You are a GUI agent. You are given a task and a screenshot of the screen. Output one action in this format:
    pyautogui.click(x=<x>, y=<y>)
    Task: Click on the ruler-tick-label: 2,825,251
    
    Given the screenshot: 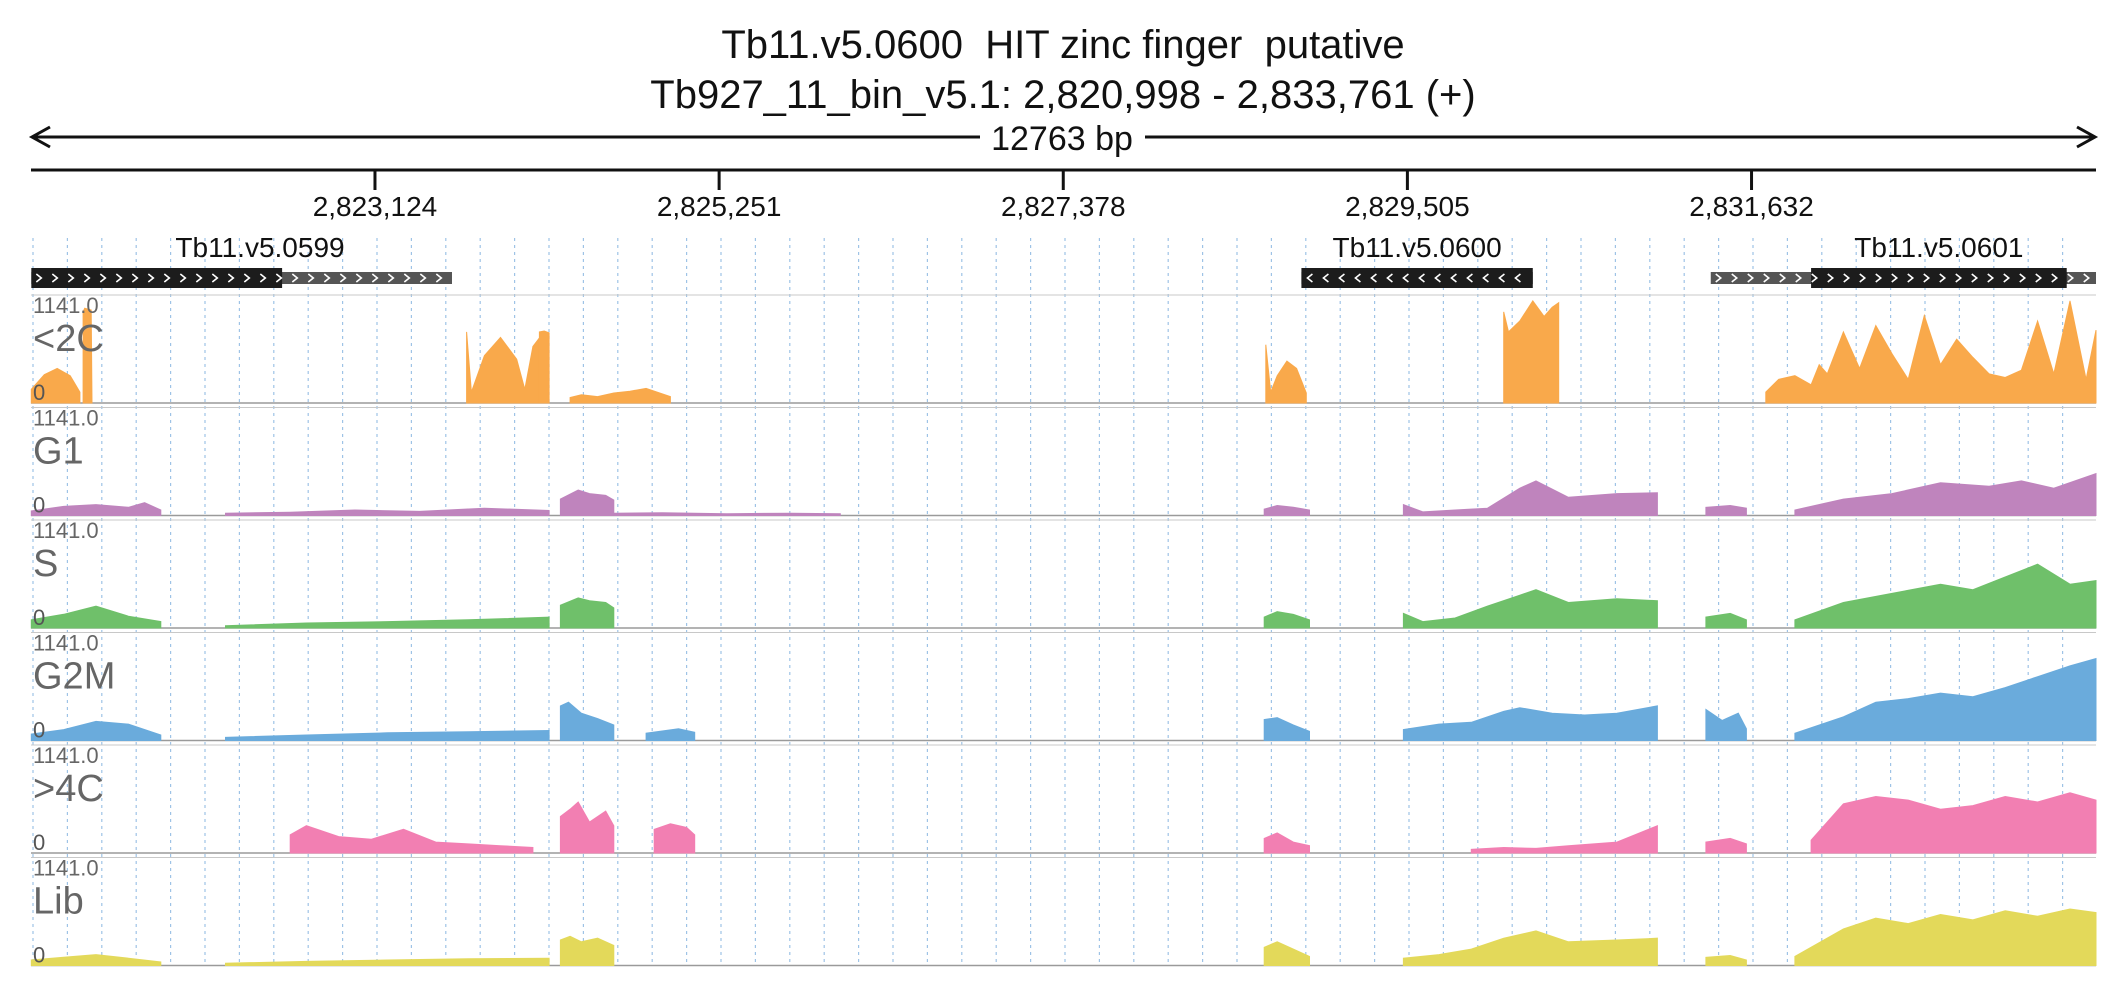 What is the action you would take?
    pyautogui.click(x=719, y=206)
    